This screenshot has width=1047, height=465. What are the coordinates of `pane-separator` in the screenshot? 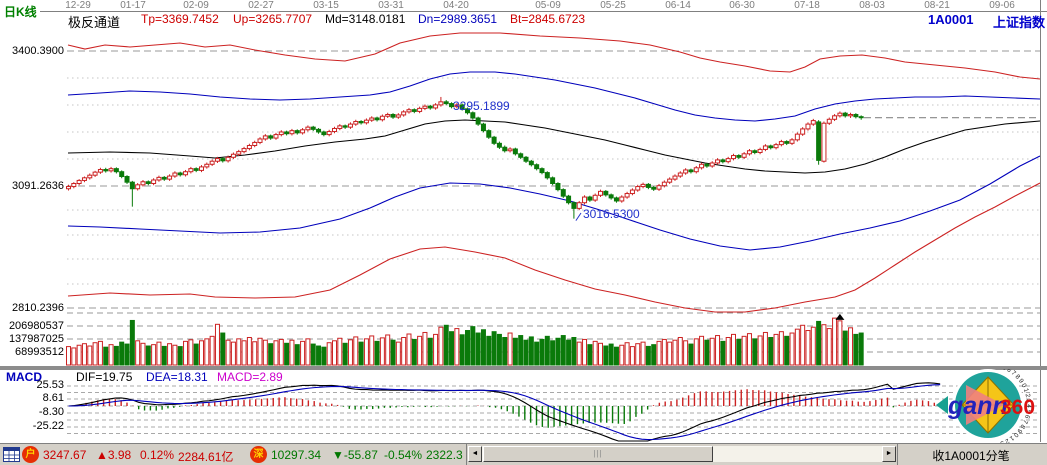 It's located at (523, 368).